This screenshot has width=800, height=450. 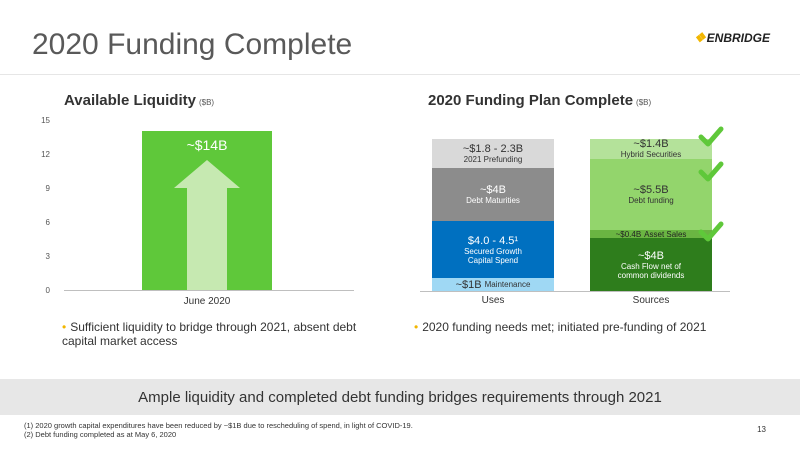 I want to click on uses-segment-debt-maturities: ~$4B Debt Maturities, so click(x=493, y=194).